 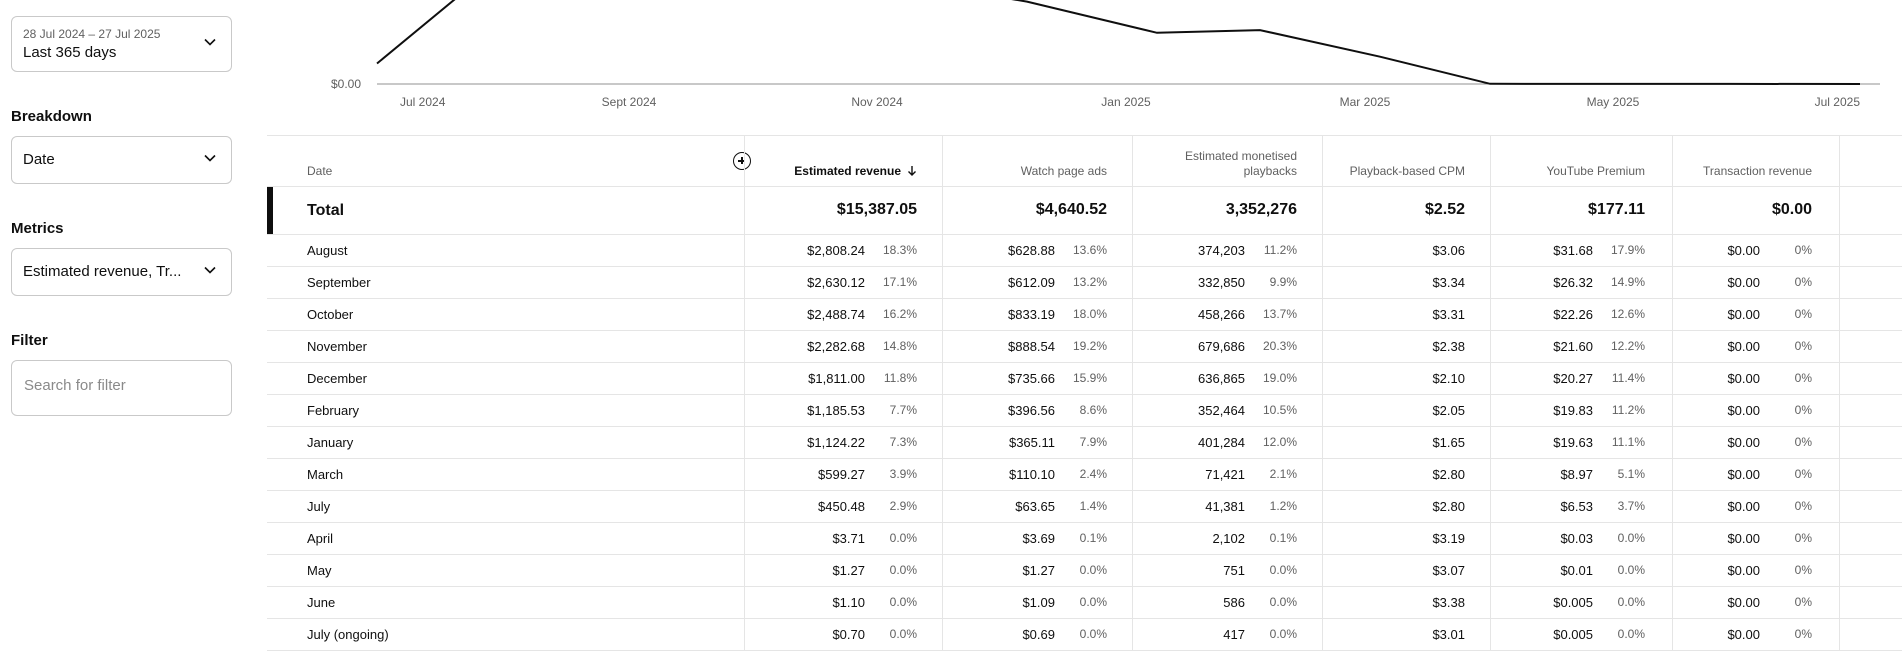 What do you see at coordinates (1448, 634) in the screenshot?
I see `row-value: $3.01` at bounding box center [1448, 634].